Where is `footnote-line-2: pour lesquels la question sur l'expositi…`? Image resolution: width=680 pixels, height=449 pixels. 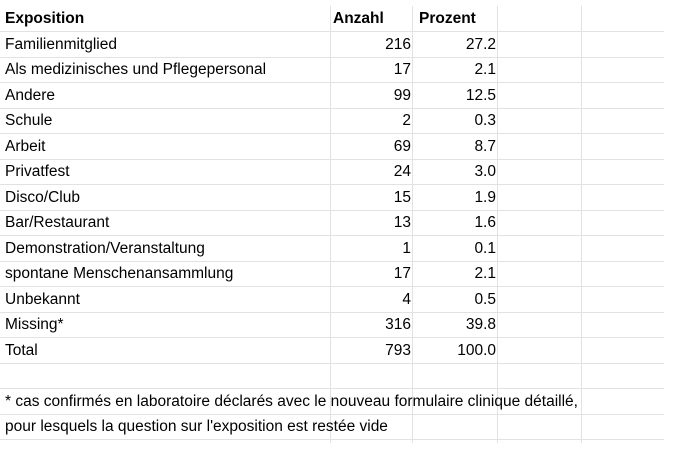
footnote-line-2: pour lesquels la question sur l'expositi… is located at coordinates (196, 426).